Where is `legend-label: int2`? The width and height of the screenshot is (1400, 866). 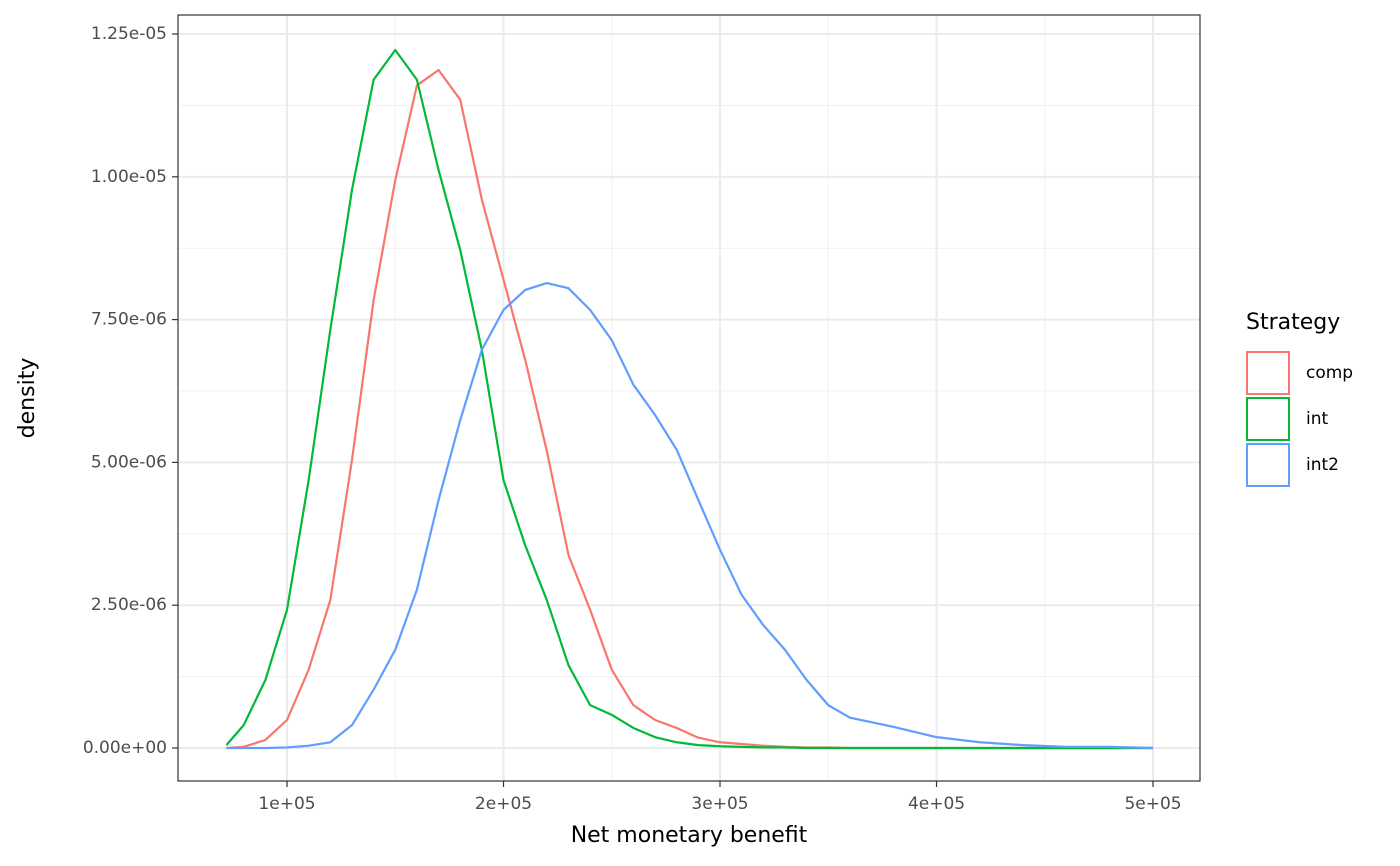
legend-label: int2 is located at coordinates (1322, 465).